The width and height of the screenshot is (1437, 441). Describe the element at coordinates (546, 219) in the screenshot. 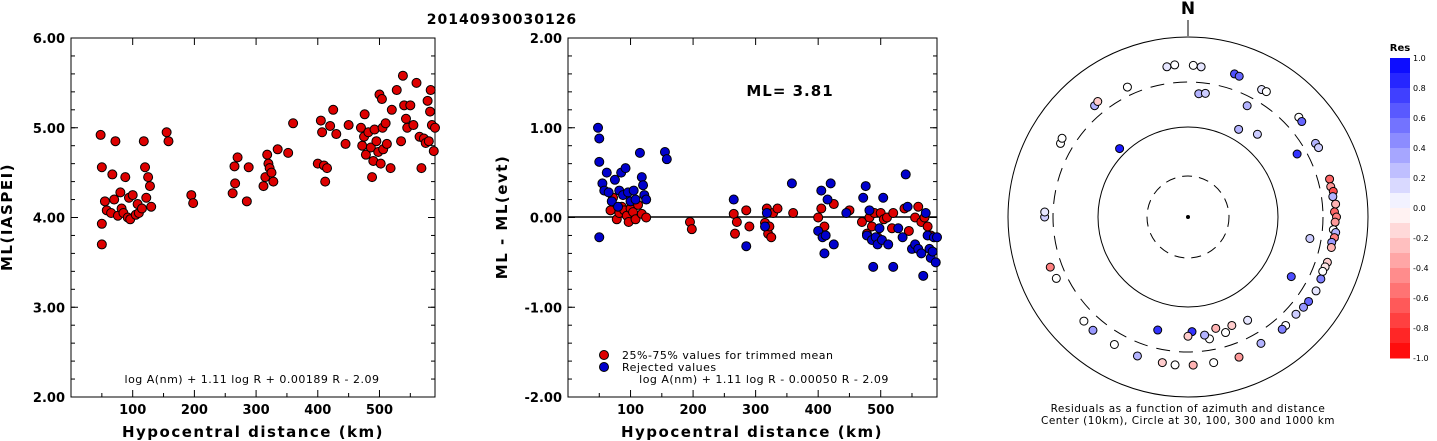

I see `y-tick-label: 0.00` at that location.